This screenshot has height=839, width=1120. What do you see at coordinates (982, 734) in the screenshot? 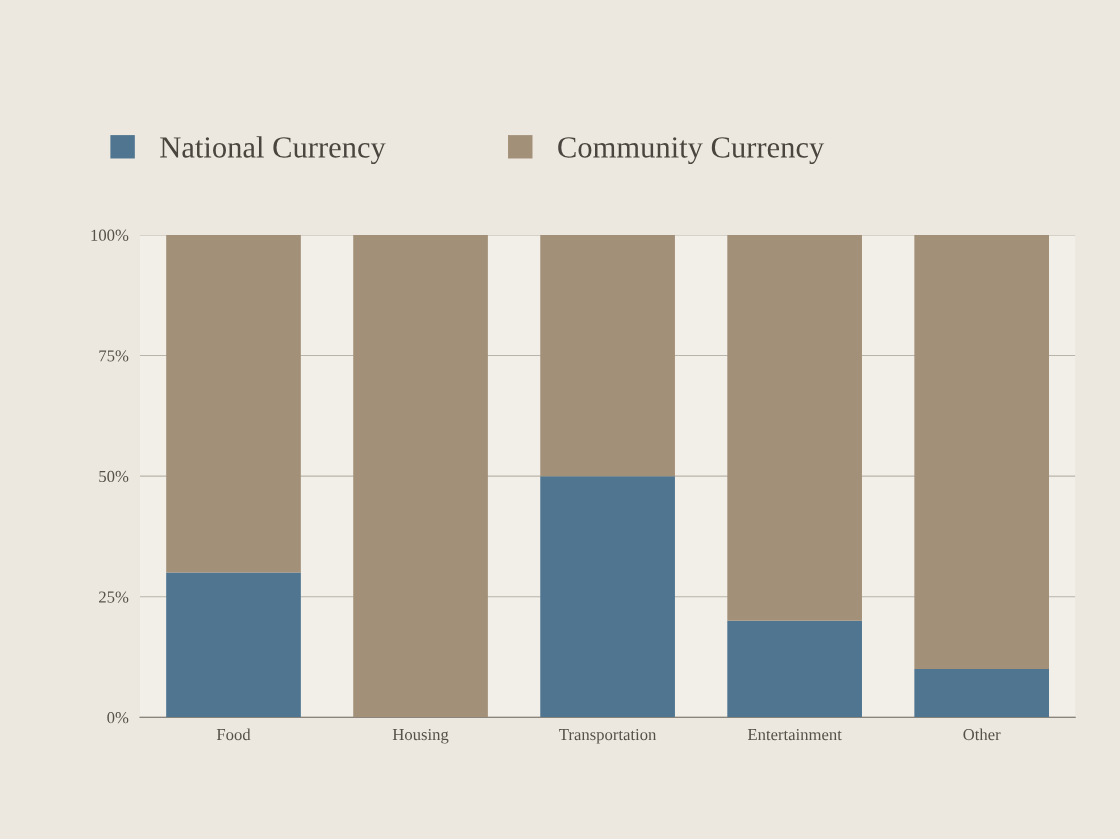
I see `x-tick-label: Other` at bounding box center [982, 734].